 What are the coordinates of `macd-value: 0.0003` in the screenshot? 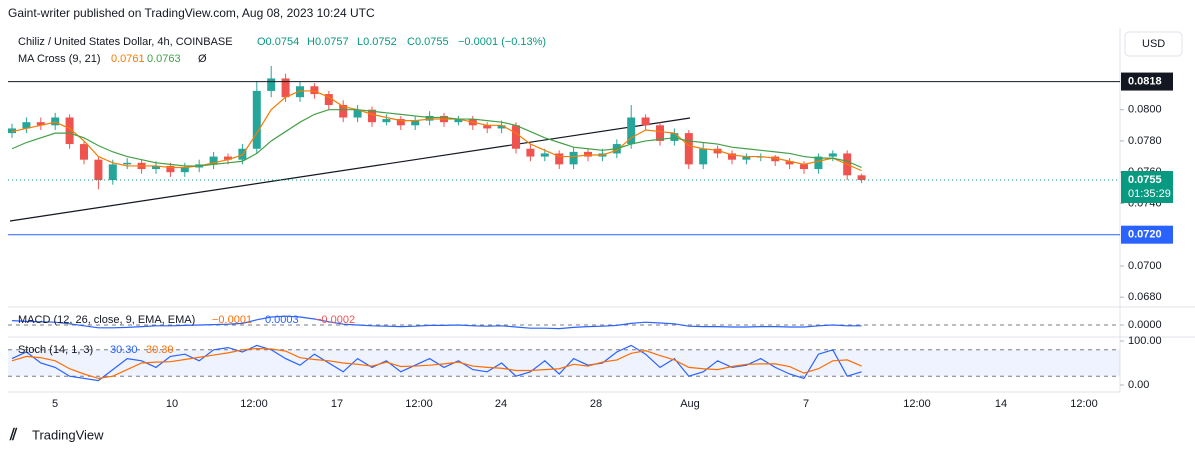 It's located at (282, 320).